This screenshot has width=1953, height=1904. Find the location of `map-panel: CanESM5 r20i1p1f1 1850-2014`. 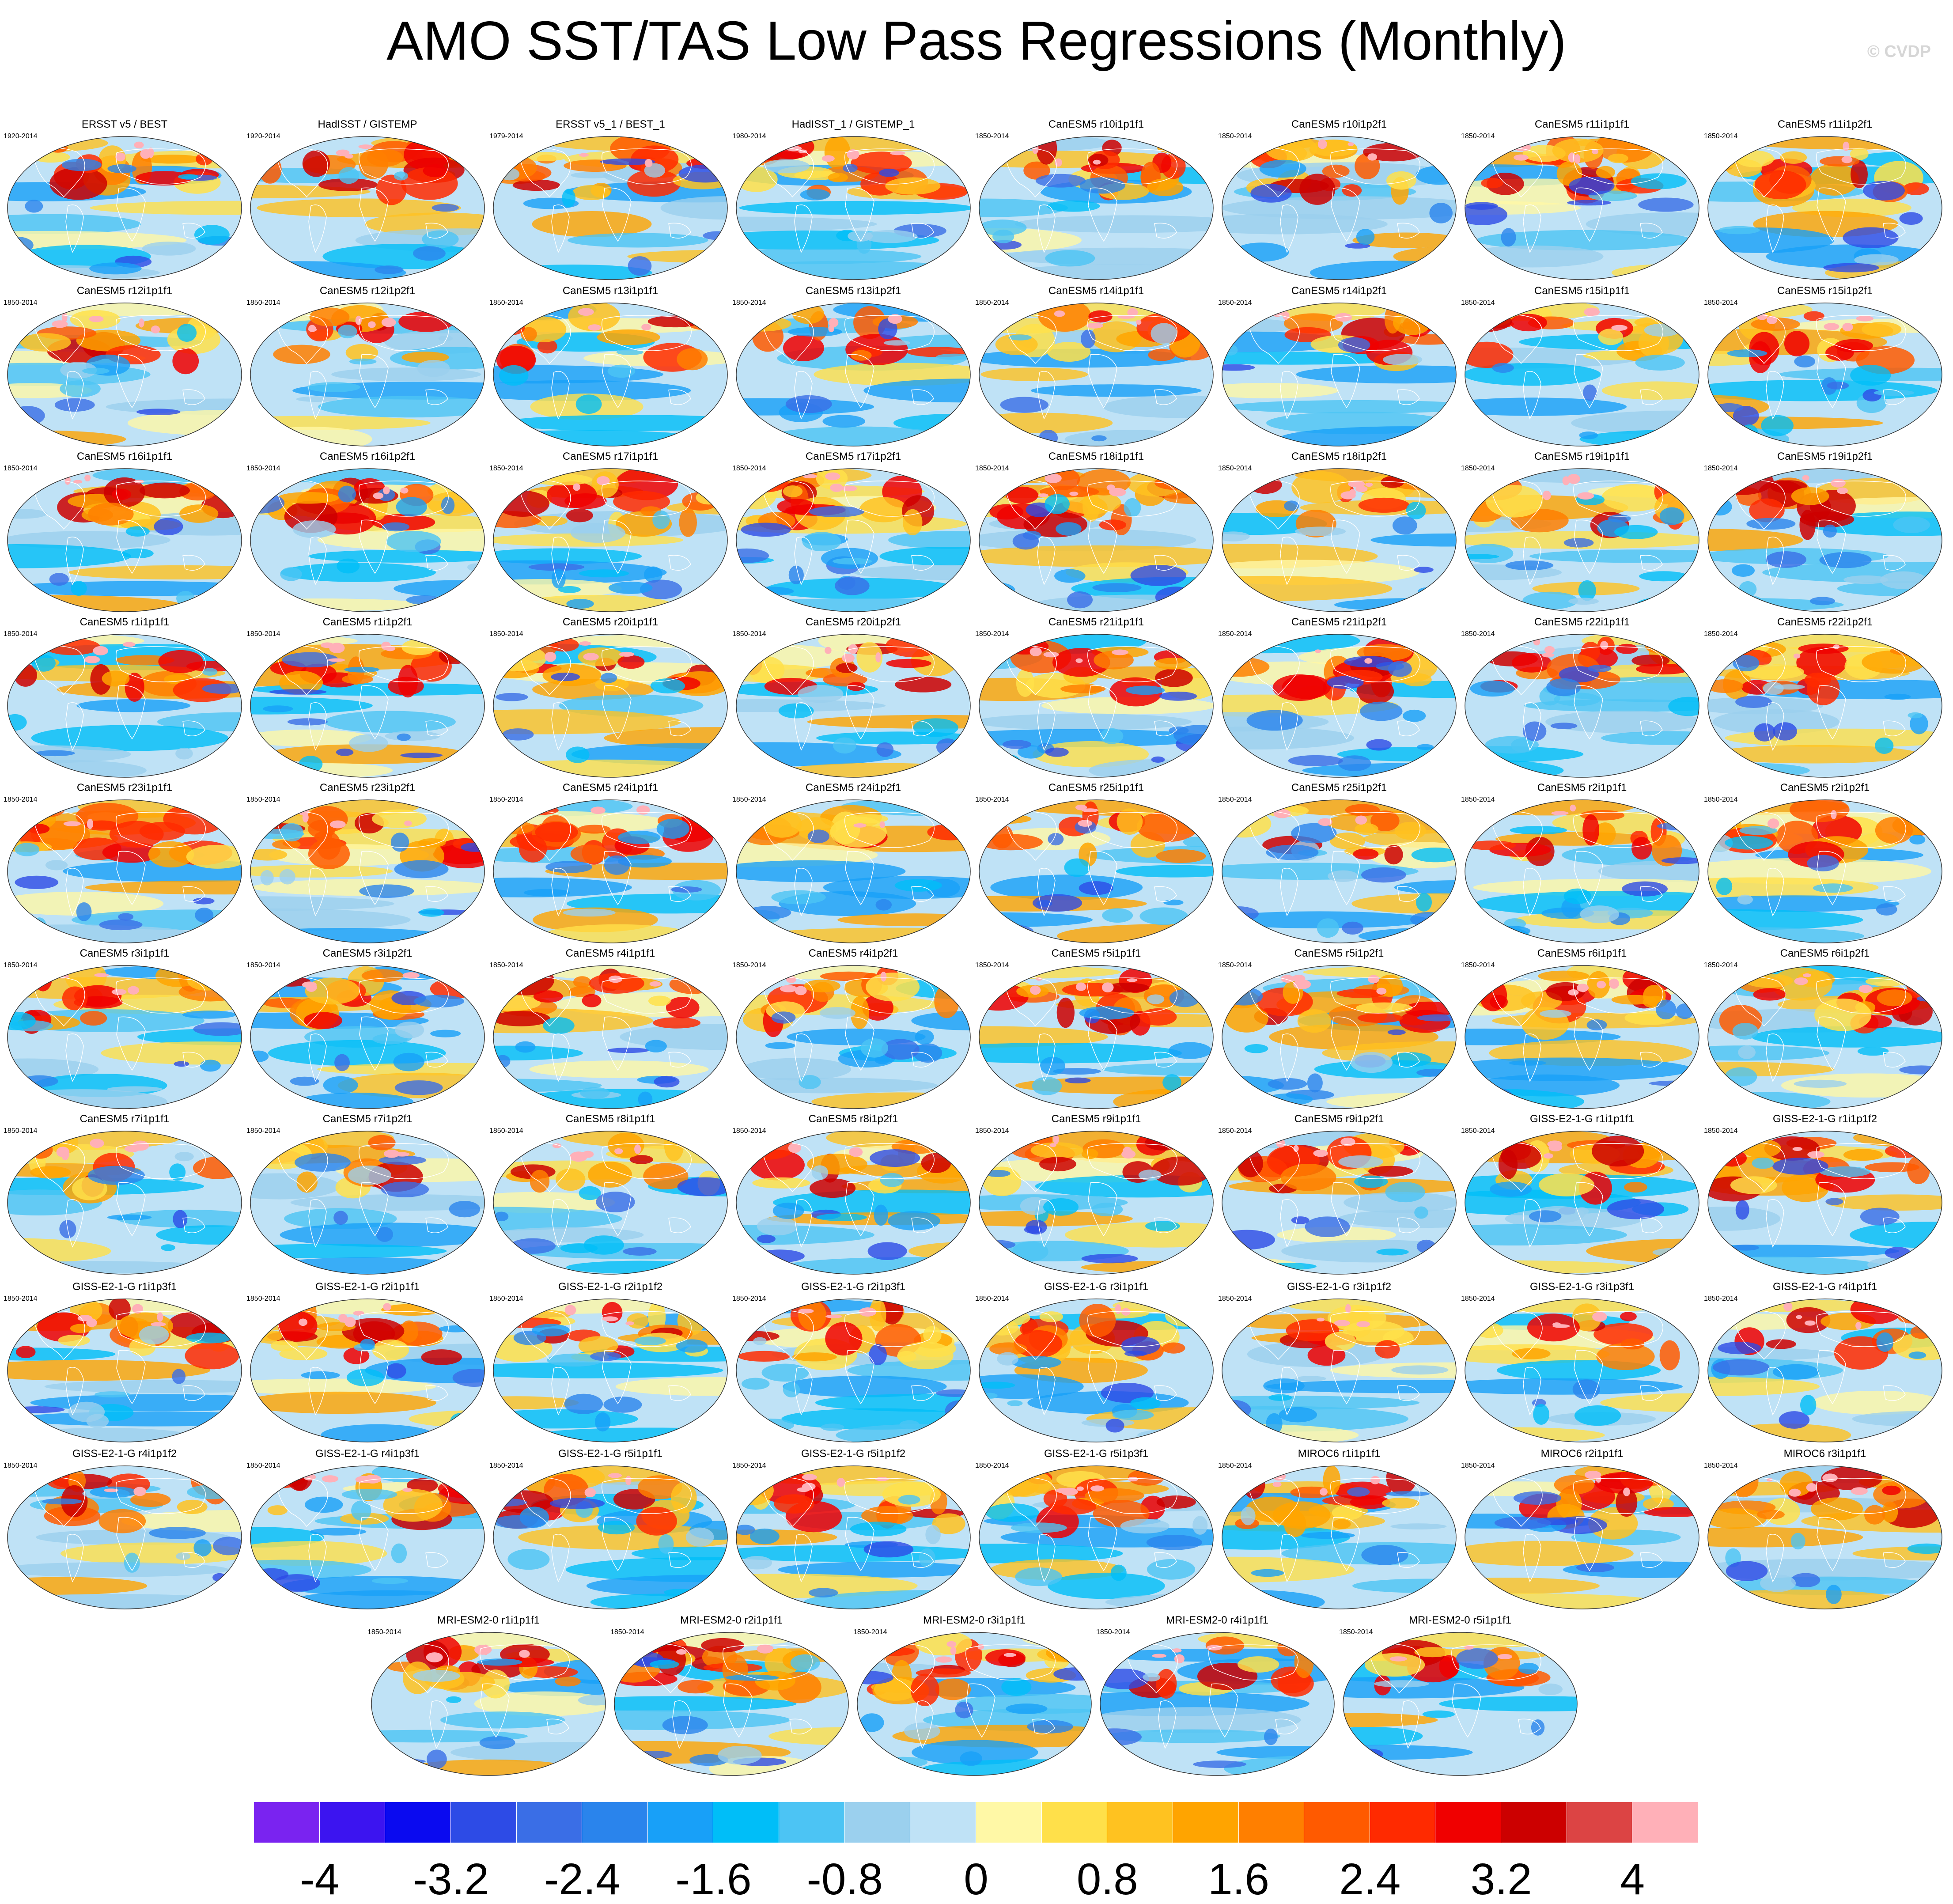

map-panel: CanESM5 r20i1p1f1 1850-2014 is located at coordinates (610, 699).